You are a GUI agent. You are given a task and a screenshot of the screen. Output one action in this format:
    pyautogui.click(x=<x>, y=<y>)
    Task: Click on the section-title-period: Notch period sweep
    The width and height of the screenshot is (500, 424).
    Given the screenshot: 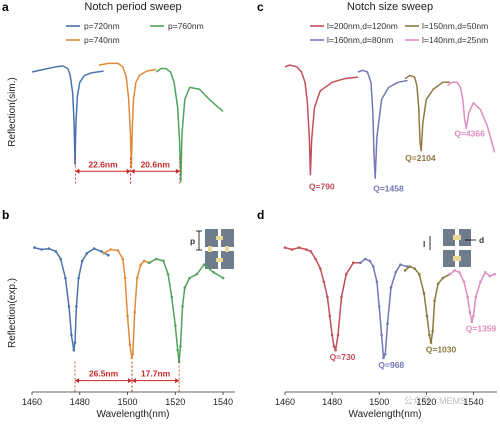 What is the action you would take?
    pyautogui.click(x=132, y=7)
    